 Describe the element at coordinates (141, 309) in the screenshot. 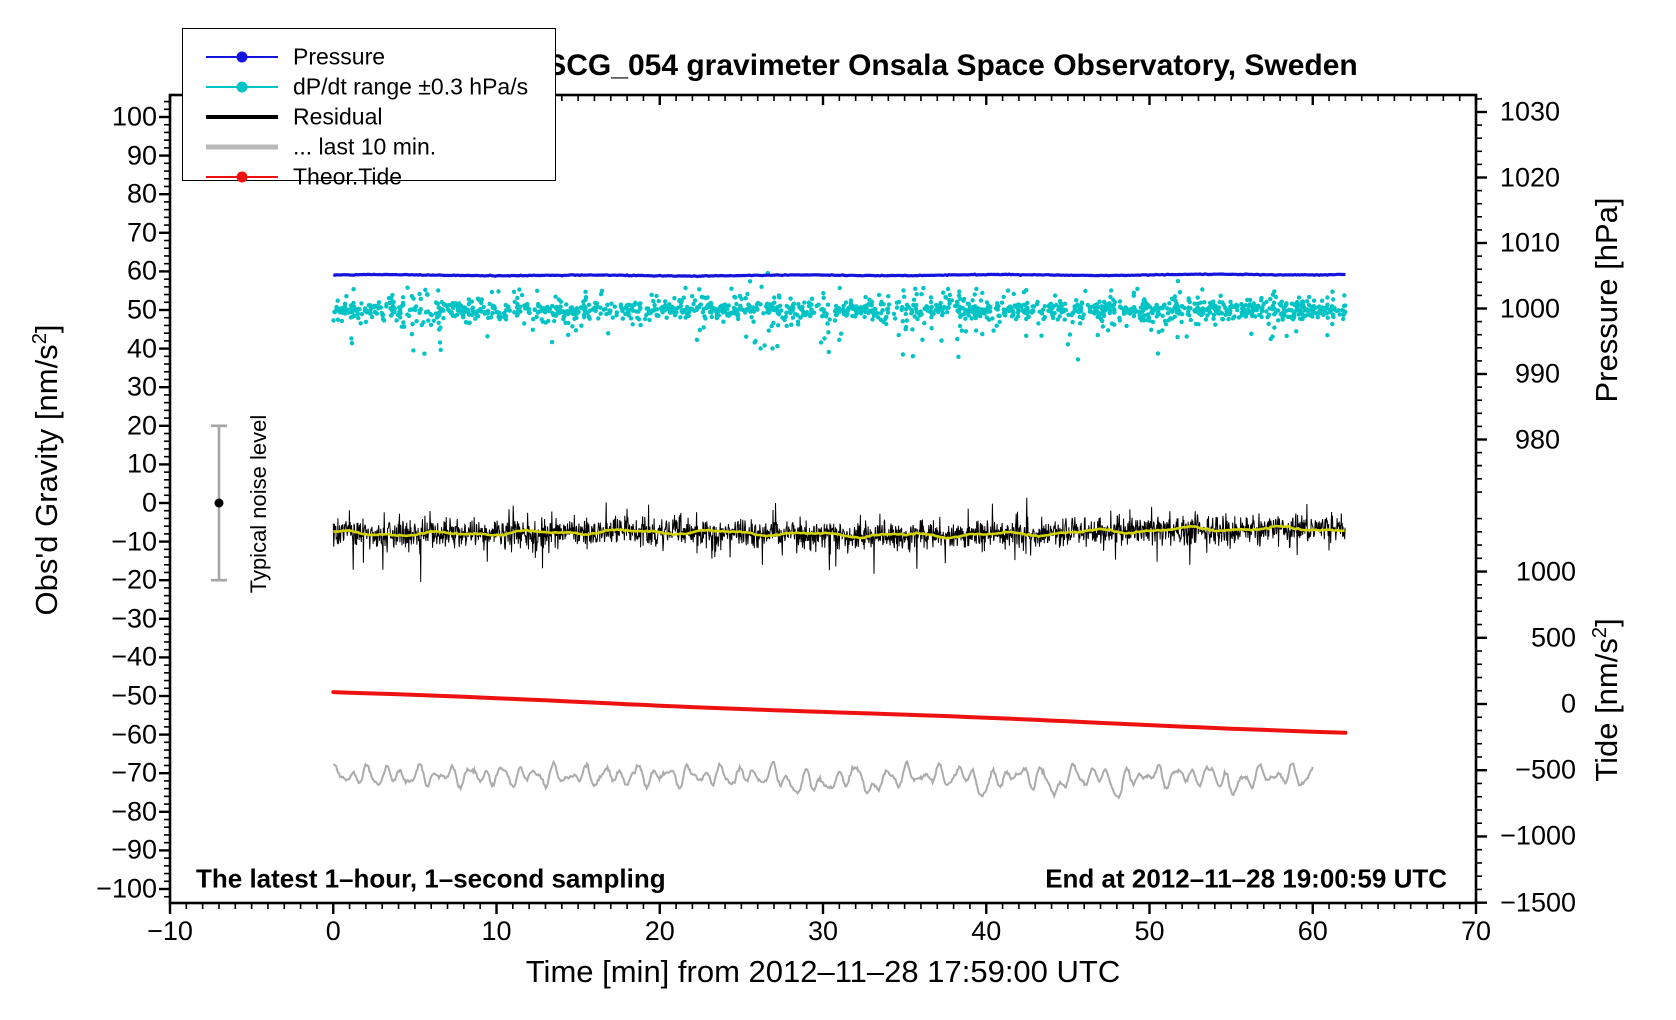

I see `y-left-tick-label: 50` at that location.